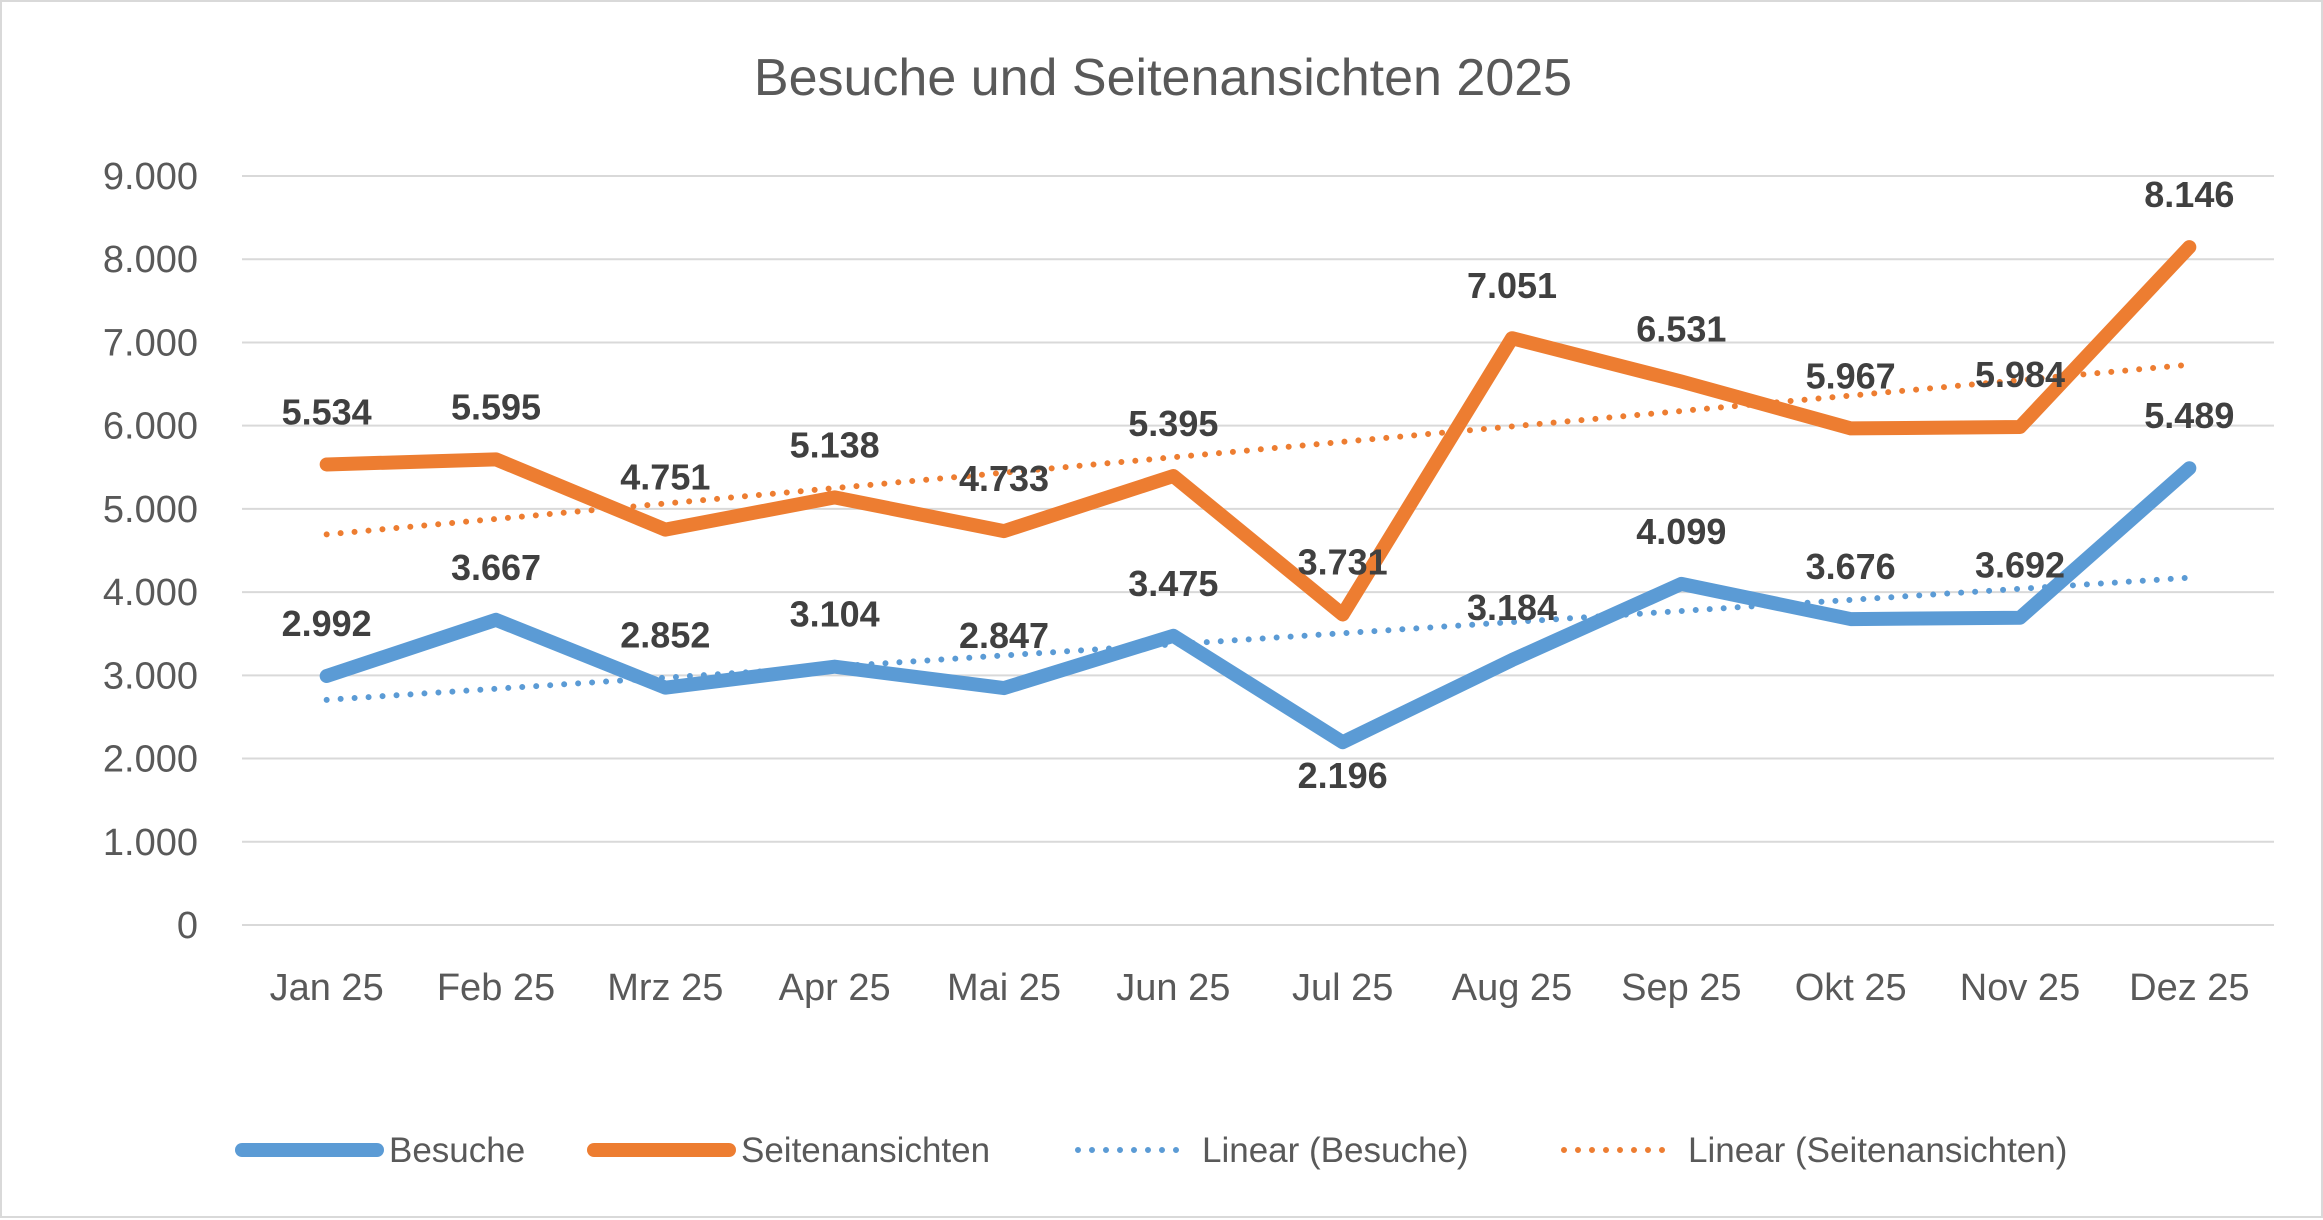 This screenshot has width=2323, height=1220. What do you see at coordinates (1173, 988) in the screenshot?
I see `x-tick-label: Jun 25` at bounding box center [1173, 988].